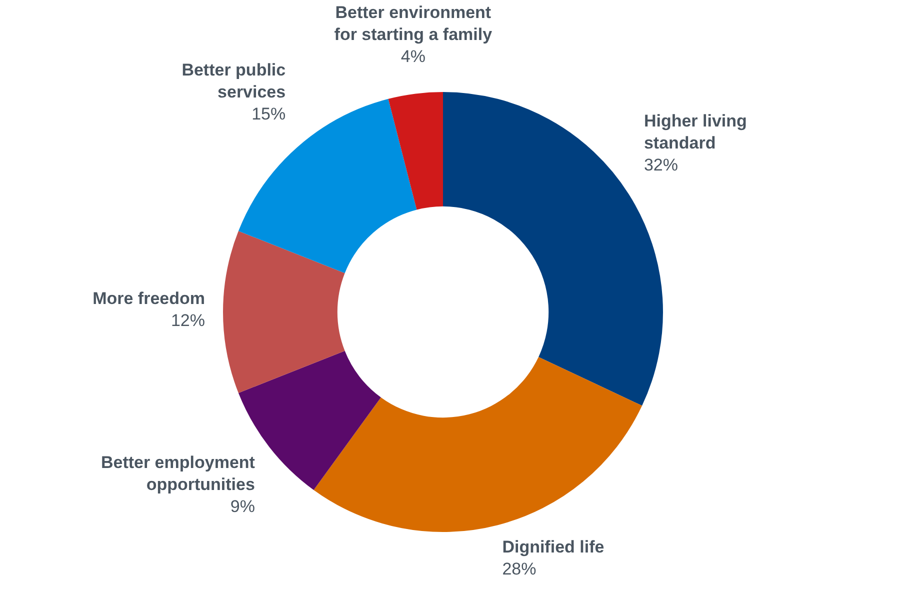 The image size is (911, 598). Describe the element at coordinates (661, 164) in the screenshot. I see `data-label: 32%` at that location.